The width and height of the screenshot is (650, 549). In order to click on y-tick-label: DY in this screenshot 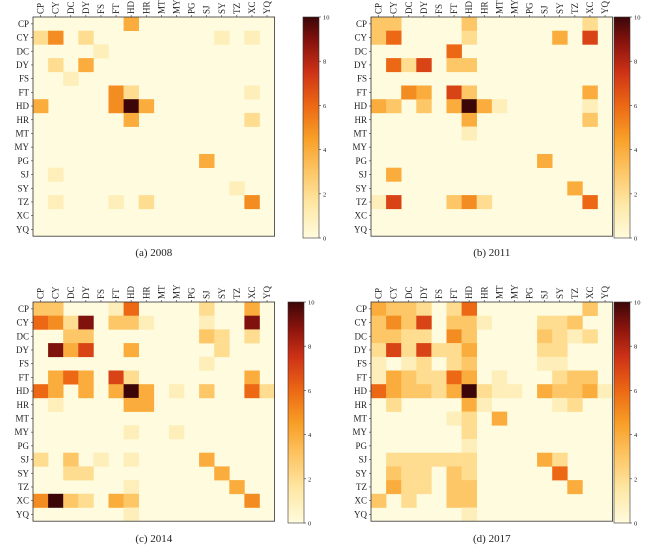, I will do `click(360, 65)`.